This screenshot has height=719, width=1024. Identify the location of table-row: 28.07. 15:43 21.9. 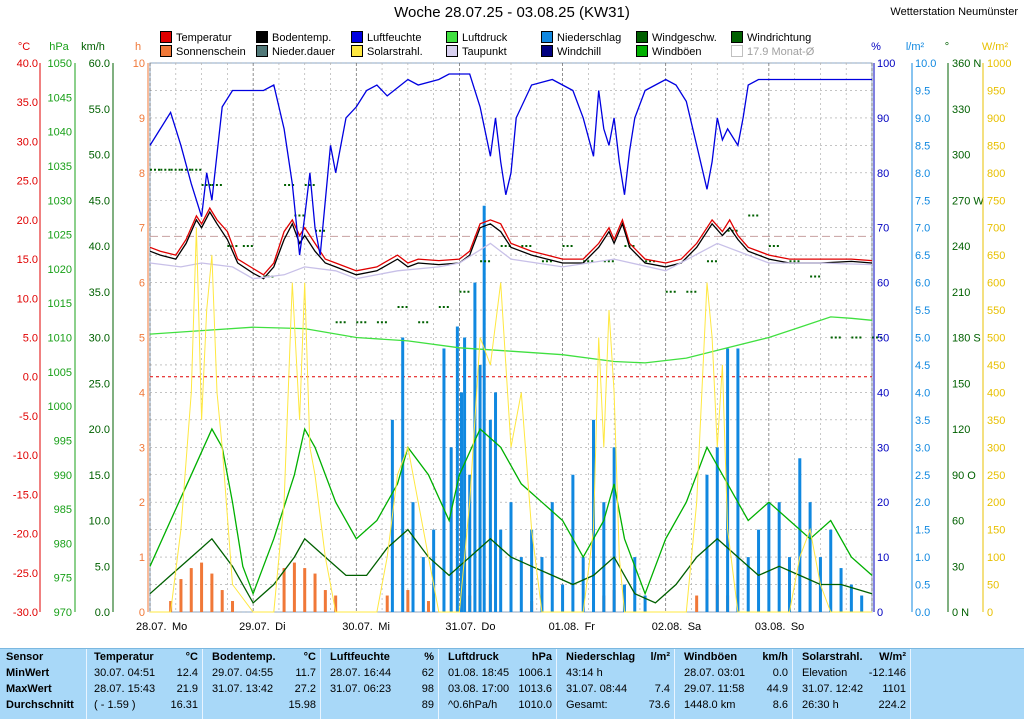
(145, 689).